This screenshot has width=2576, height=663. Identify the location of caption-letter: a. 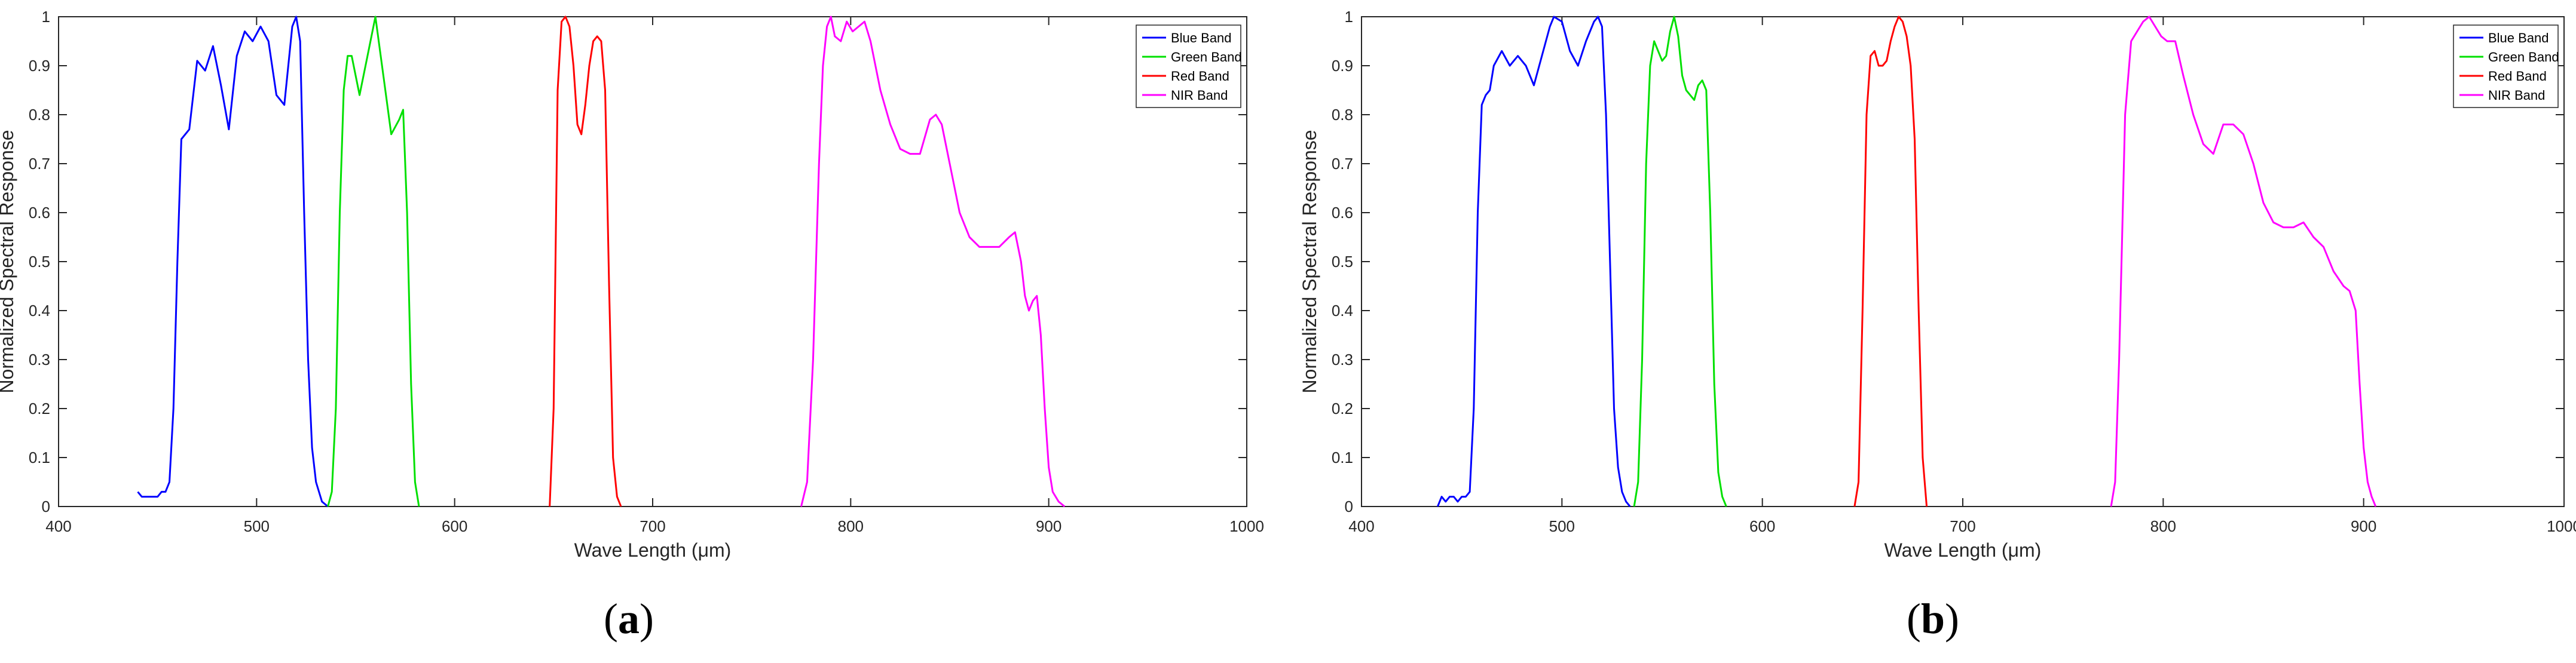
(628, 619).